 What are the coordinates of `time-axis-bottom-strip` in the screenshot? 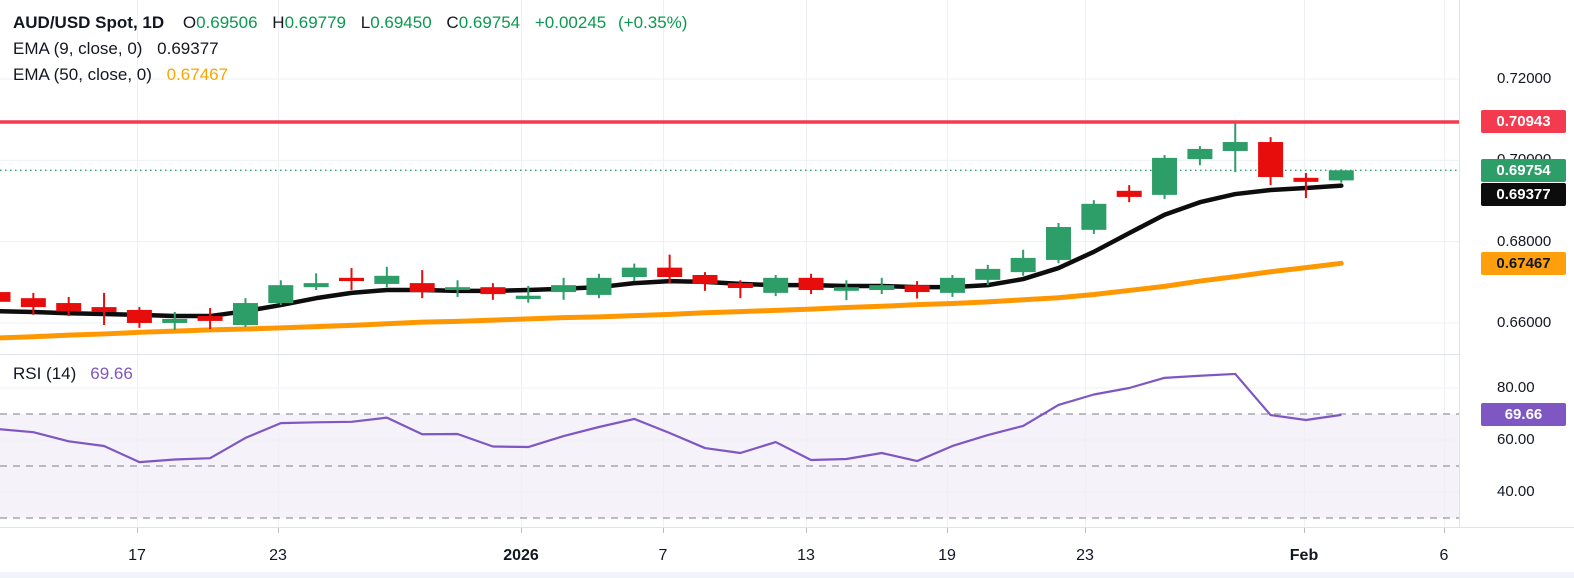 It's located at (787, 575).